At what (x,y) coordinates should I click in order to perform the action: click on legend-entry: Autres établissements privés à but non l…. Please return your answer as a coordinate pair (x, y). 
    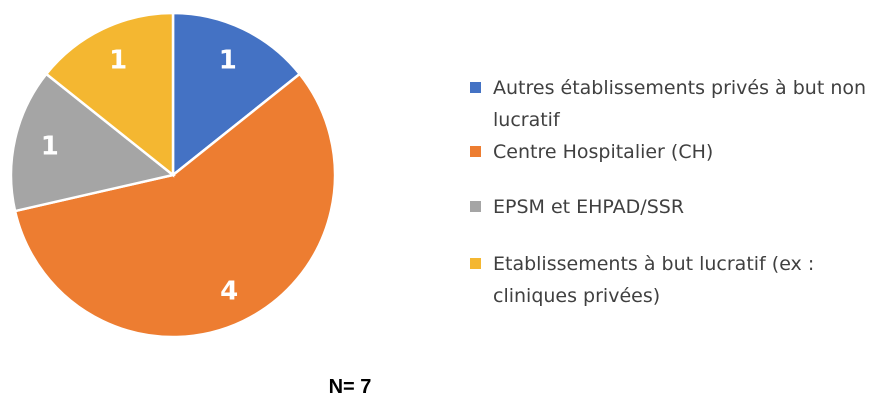
    Looking at the image, I should click on (673, 104).